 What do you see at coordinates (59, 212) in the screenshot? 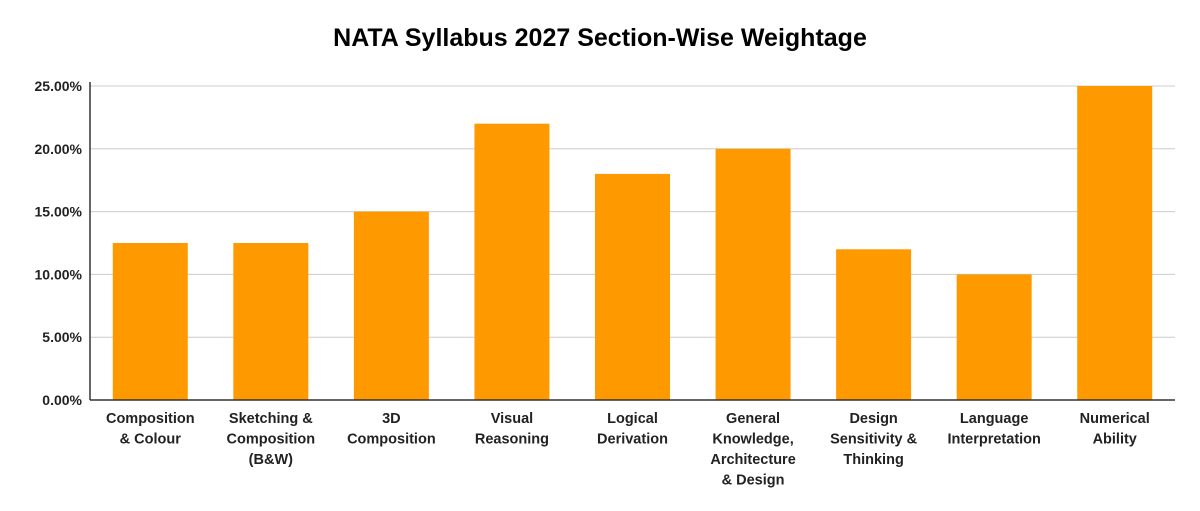
I see `y-tick-label: 15.00%` at bounding box center [59, 212].